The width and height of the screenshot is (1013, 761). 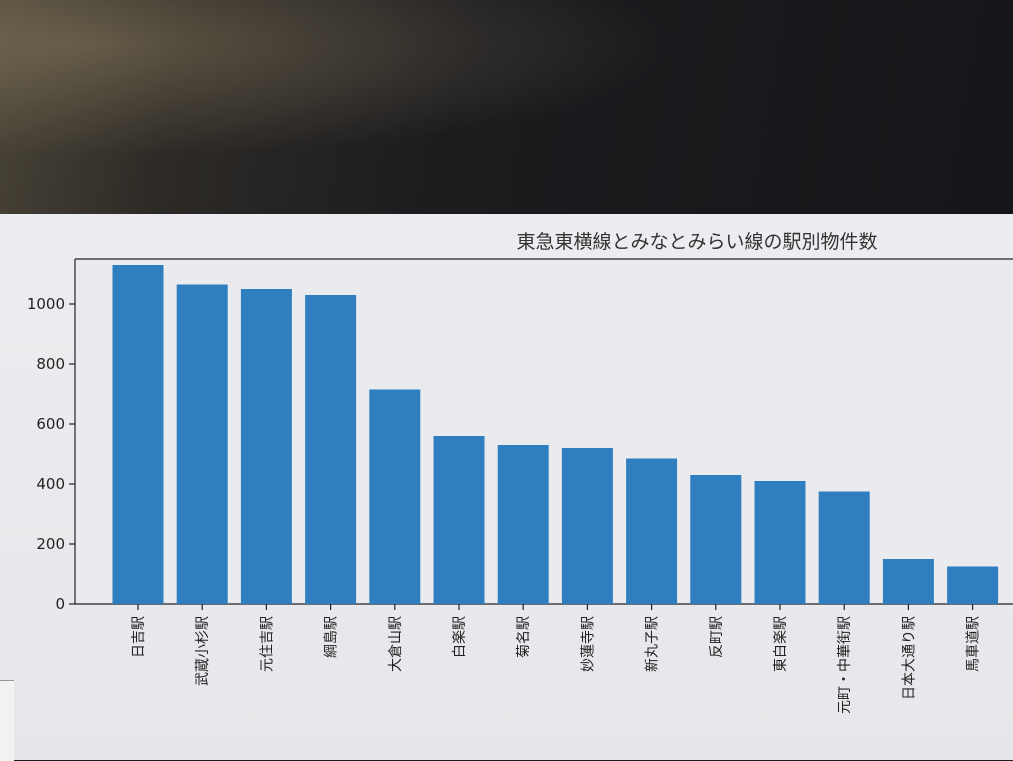 What do you see at coordinates (203, 651) in the screenshot?
I see `x-tick-label: 武蔵小杉駅` at bounding box center [203, 651].